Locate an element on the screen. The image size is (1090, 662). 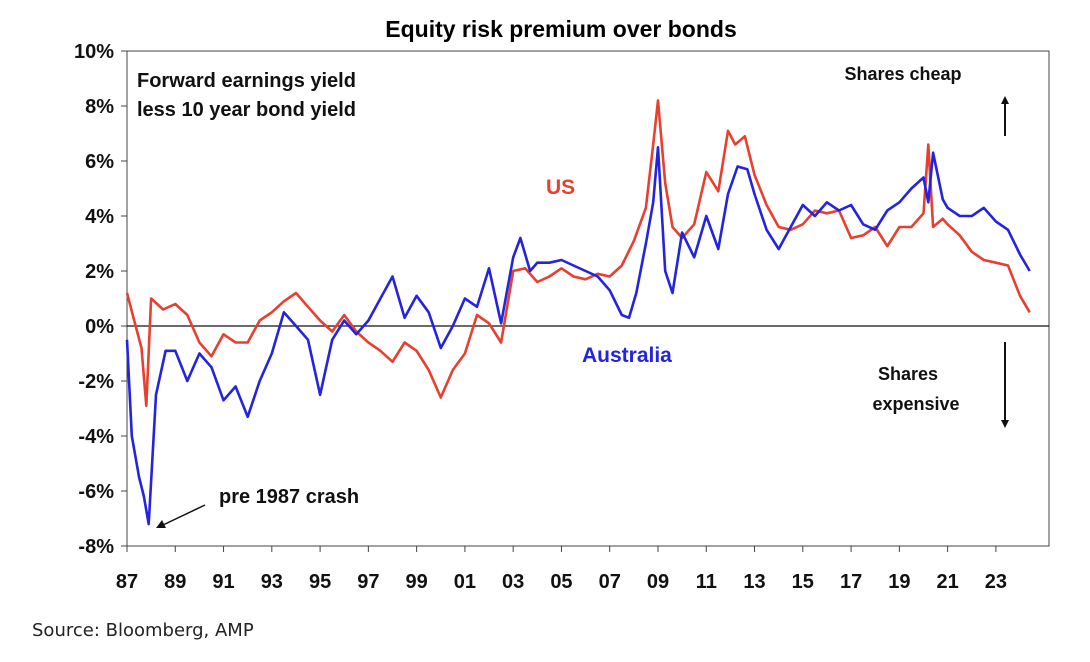
x-axis: 87 89 91 93 95 97 99 01 03 05 07 09 11 13 15 17 19 21 23 is located at coordinates (561, 569).